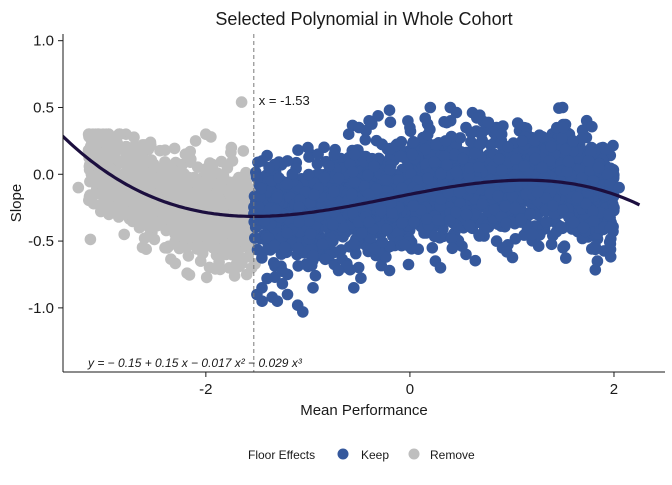  What do you see at coordinates (284, 100) in the screenshot?
I see `cutoff-label: x = -1.53` at bounding box center [284, 100].